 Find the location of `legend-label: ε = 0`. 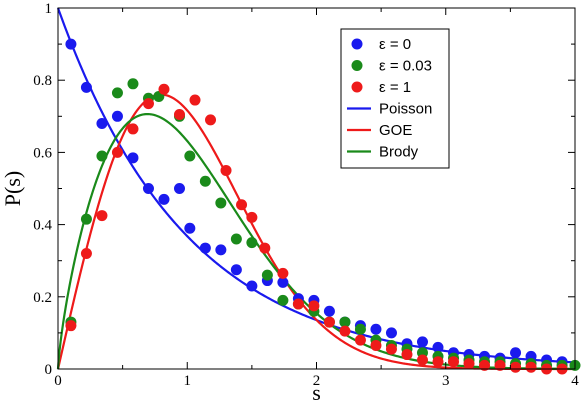

legend-label: ε = 0 is located at coordinates (395, 44).